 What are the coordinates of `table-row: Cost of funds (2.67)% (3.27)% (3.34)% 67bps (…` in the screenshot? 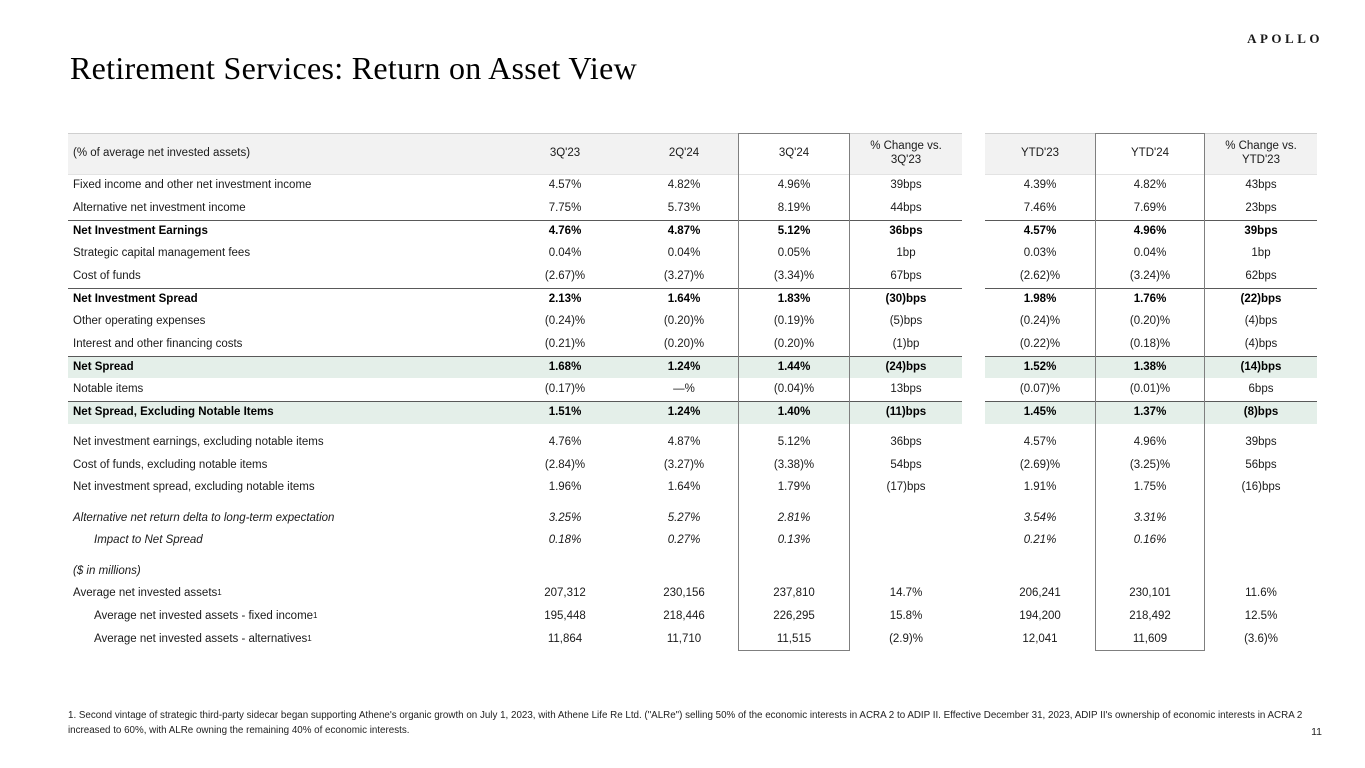 It's located at (692, 276).